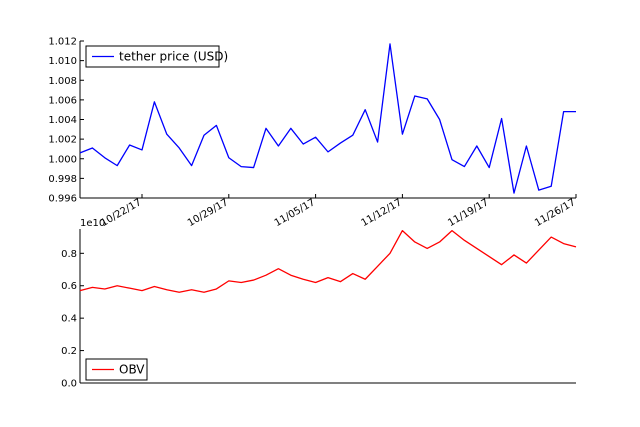 The image size is (640, 427). Describe the element at coordinates (62, 140) in the screenshot. I see `y-tick-label: 1.002` at that location.